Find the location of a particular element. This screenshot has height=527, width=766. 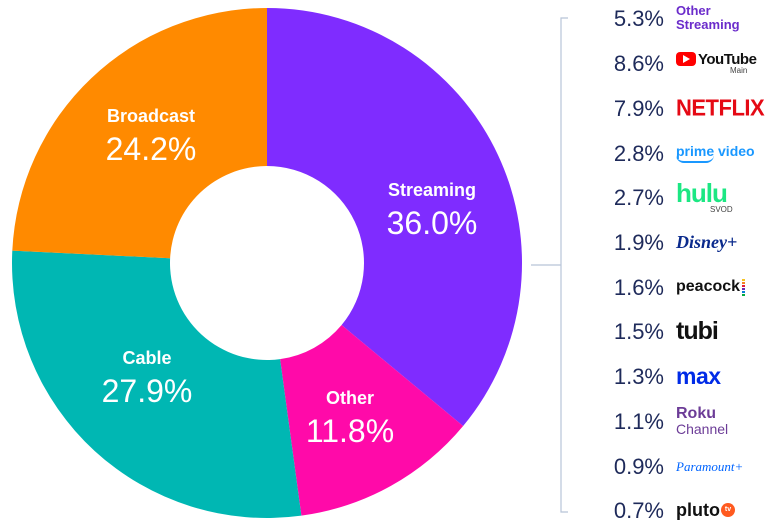

breakdown-row-disney-plus: 1.9% Disney+ is located at coordinates (681, 242).